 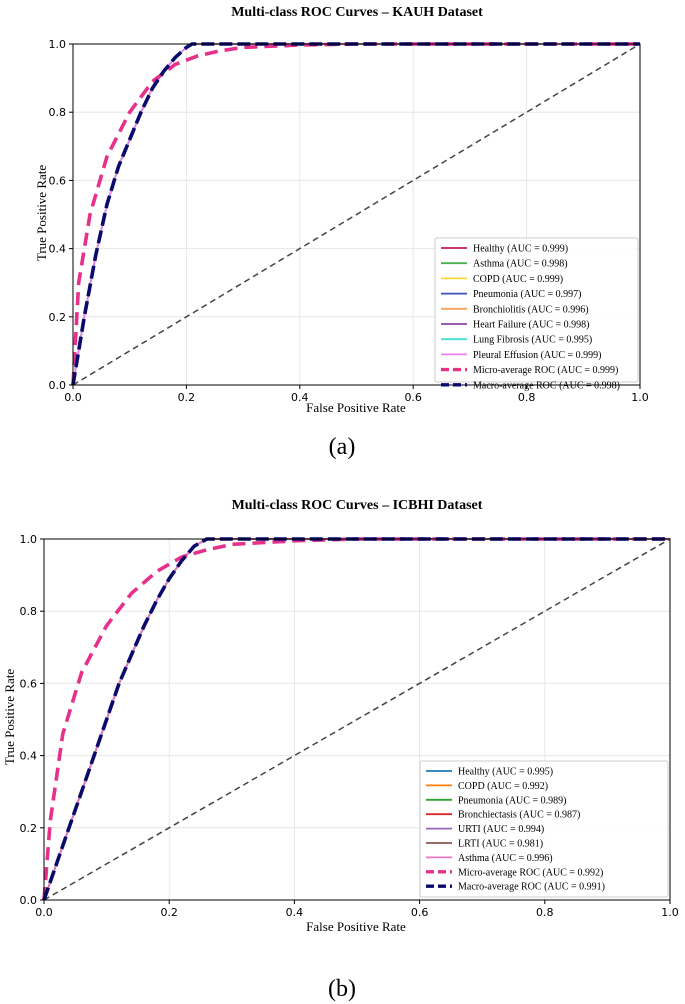 I want to click on legend-entry: Healthy (AUC = 0.999), so click(x=520, y=249).